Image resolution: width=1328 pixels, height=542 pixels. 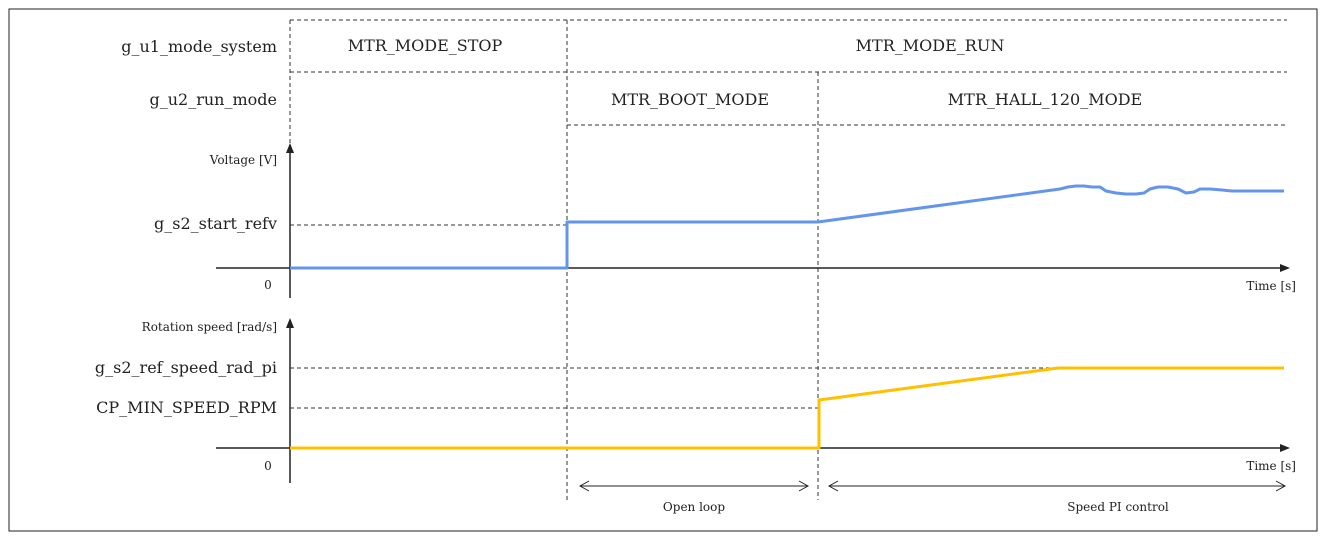 What do you see at coordinates (1118, 507) in the screenshot?
I see `speed-pi-label: Speed PI control` at bounding box center [1118, 507].